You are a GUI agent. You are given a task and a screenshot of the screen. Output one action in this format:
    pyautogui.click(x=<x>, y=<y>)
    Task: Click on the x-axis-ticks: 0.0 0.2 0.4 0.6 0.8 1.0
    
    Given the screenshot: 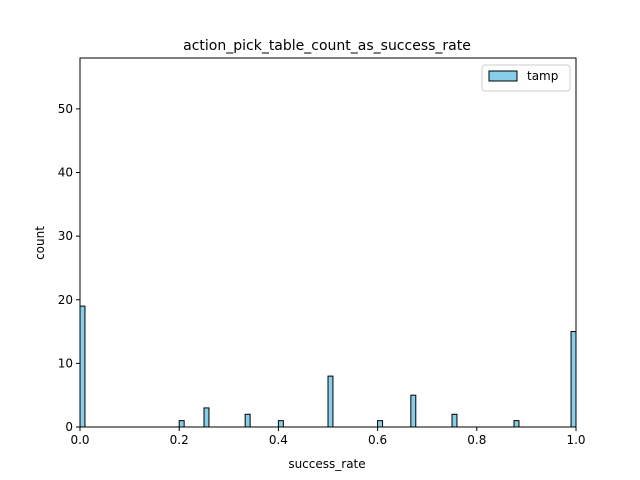 What is the action you would take?
    pyautogui.click(x=328, y=437)
    